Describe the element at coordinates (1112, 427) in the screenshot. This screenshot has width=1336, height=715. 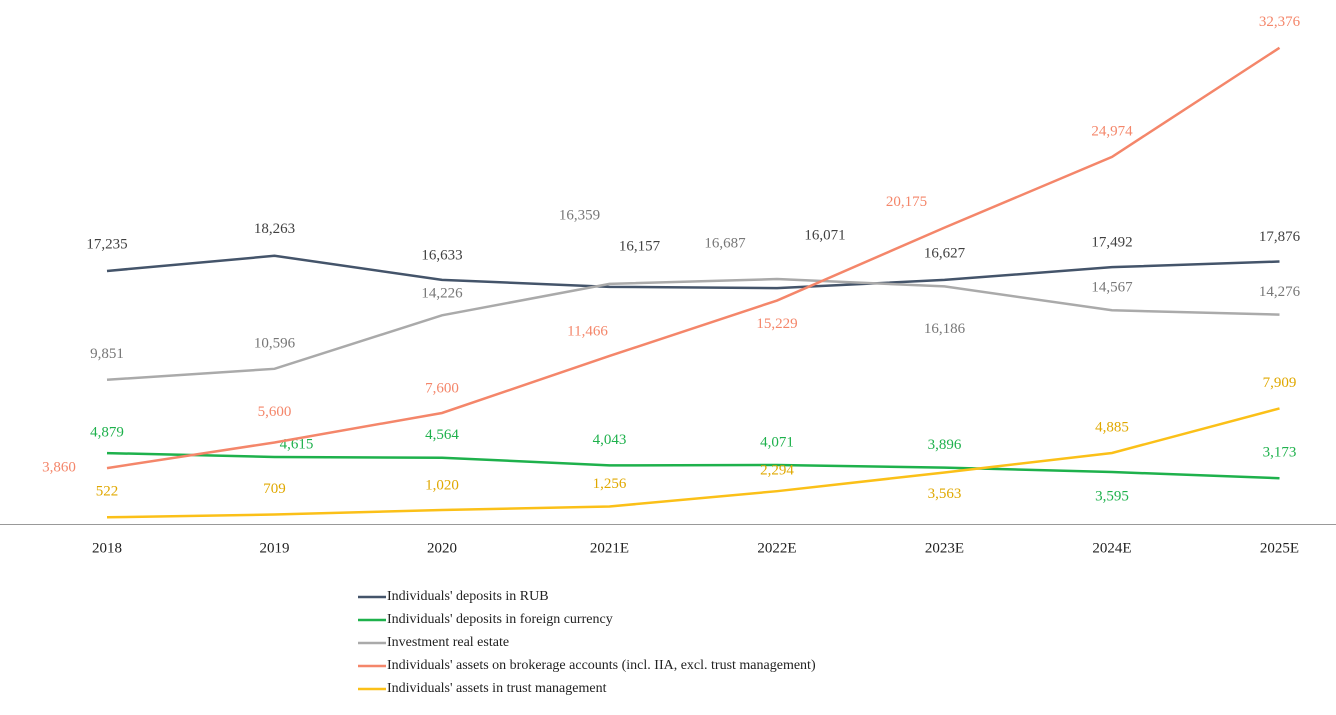
I see `data-label: 4,885` at that location.